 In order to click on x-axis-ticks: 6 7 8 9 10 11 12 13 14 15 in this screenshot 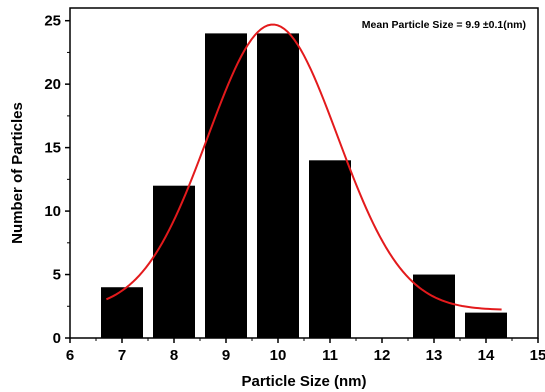, I will do `click(305, 351)`.